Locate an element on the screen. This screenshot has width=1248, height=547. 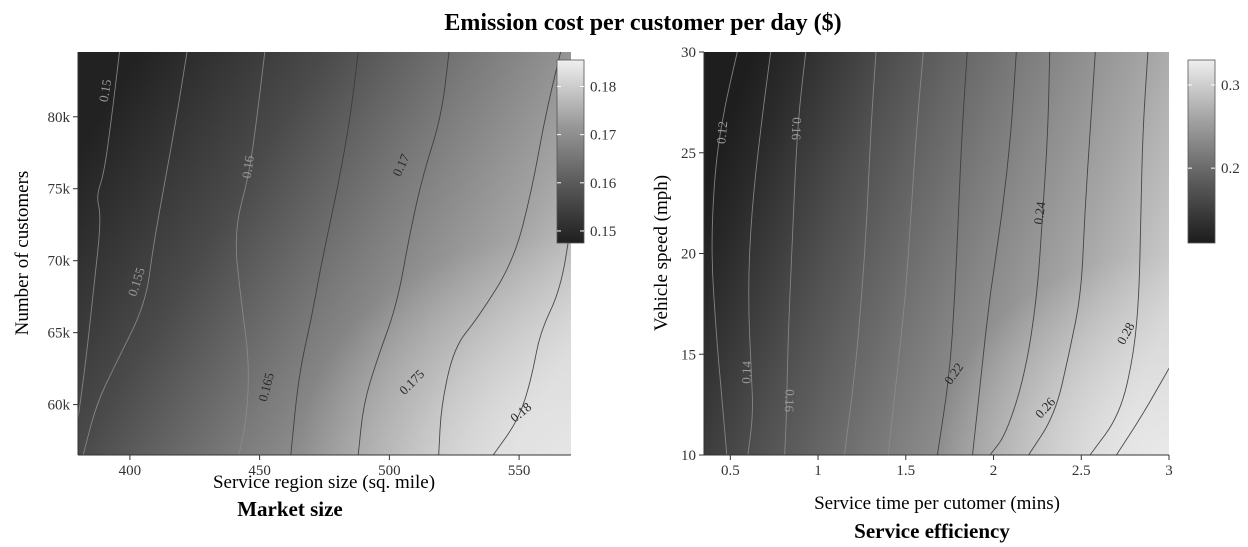
panel-subtitle: Market size is located at coordinates (290, 509).